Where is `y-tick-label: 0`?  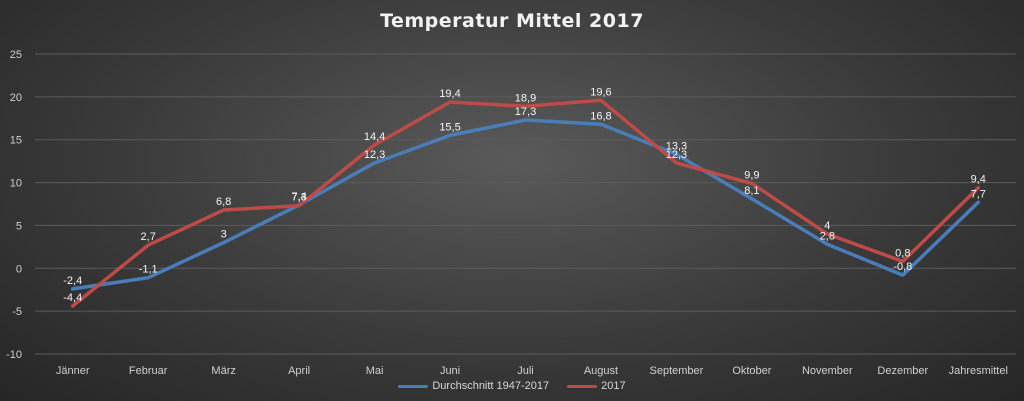 y-tick-label: 0 is located at coordinates (19, 269).